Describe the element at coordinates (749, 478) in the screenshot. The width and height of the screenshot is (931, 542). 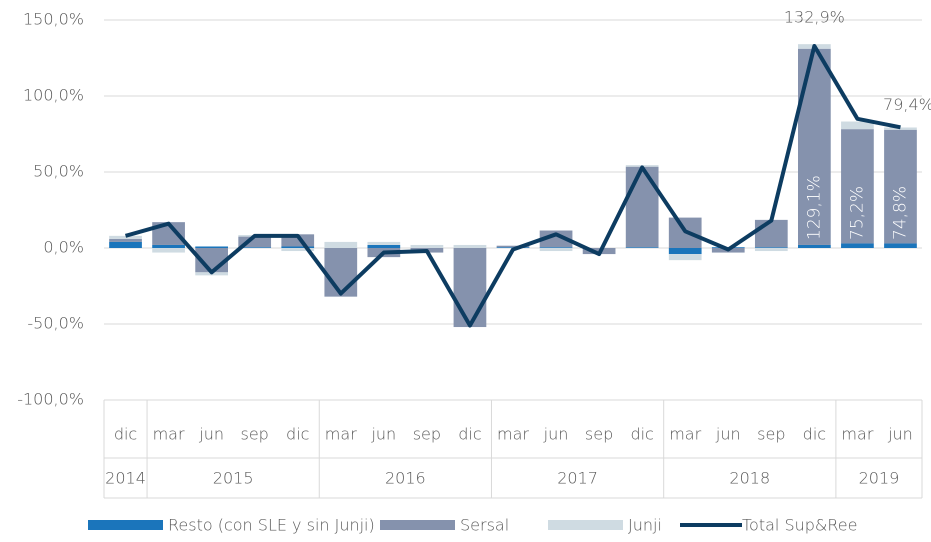
I see `year-label: 2018` at that location.